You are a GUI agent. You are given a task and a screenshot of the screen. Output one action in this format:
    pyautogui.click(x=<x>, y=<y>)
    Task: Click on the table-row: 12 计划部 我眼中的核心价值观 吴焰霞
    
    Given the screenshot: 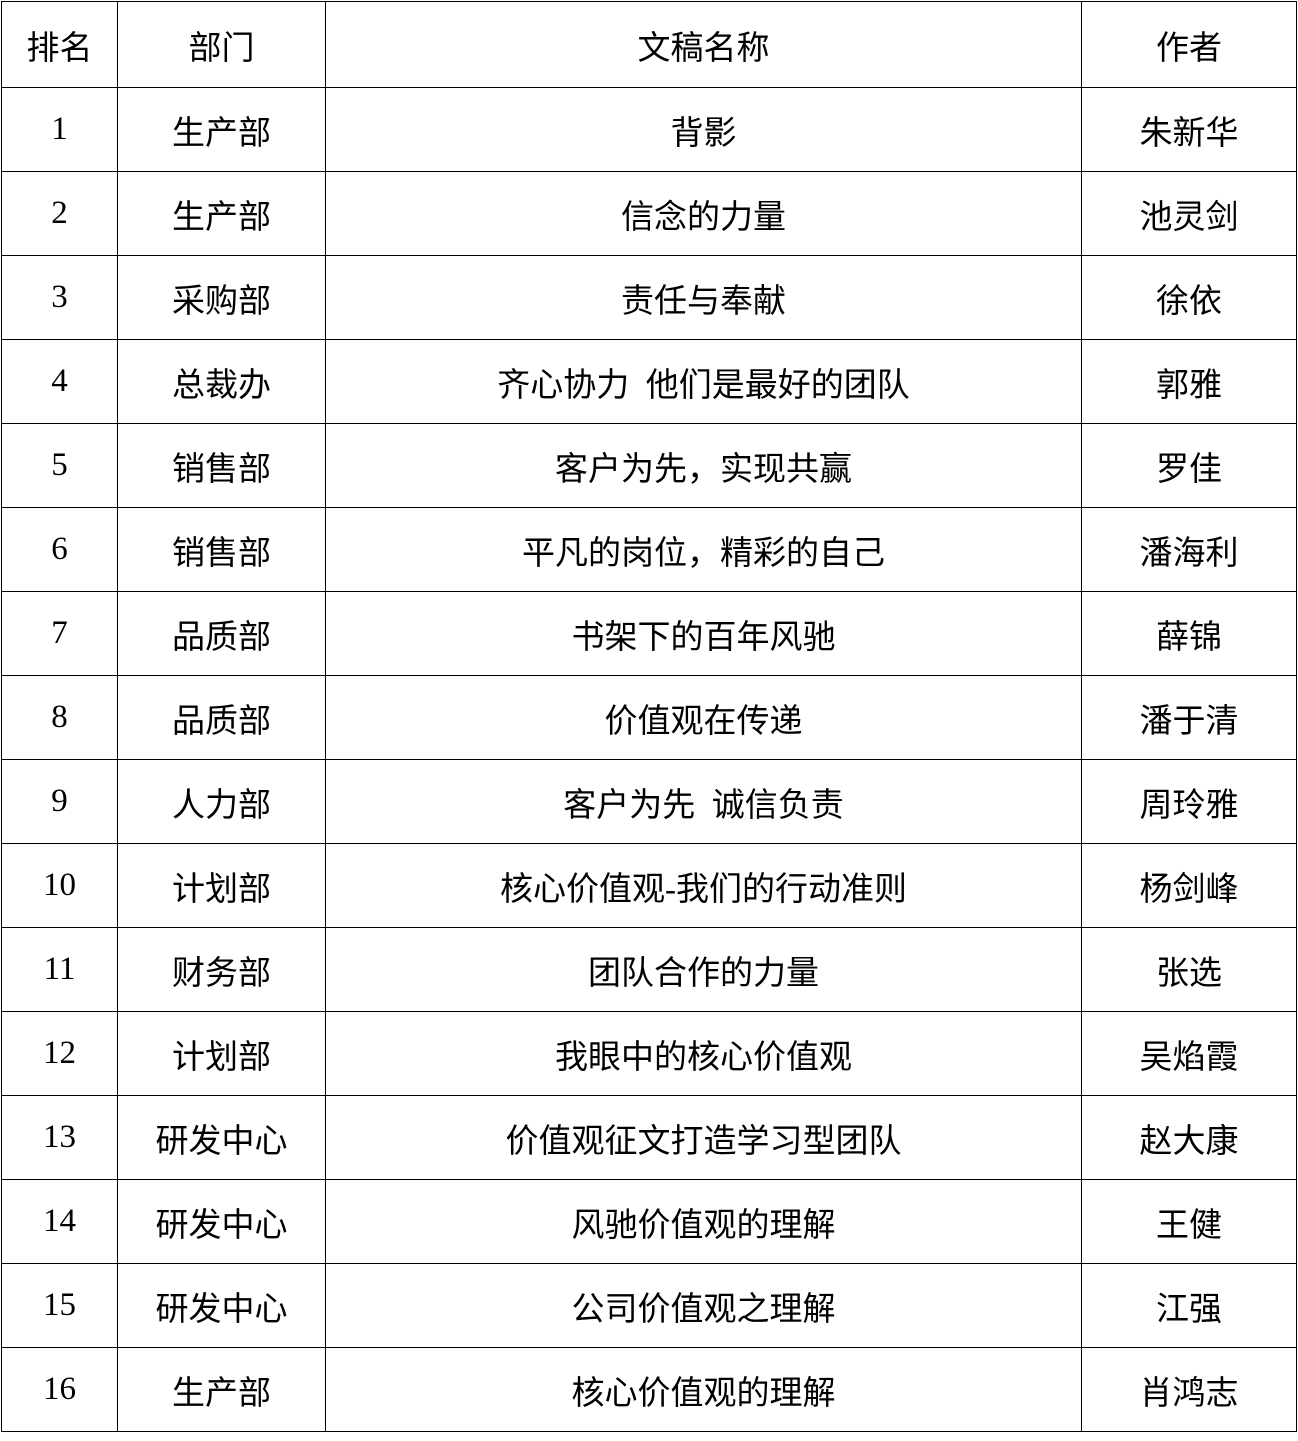 What is the action you would take?
    pyautogui.click(x=649, y=1053)
    